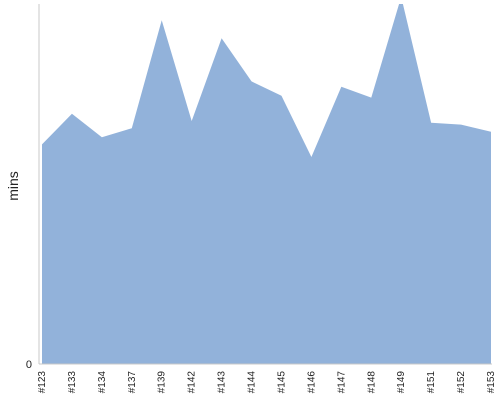  I want to click on x-tick-label: #152, so click(461, 382).